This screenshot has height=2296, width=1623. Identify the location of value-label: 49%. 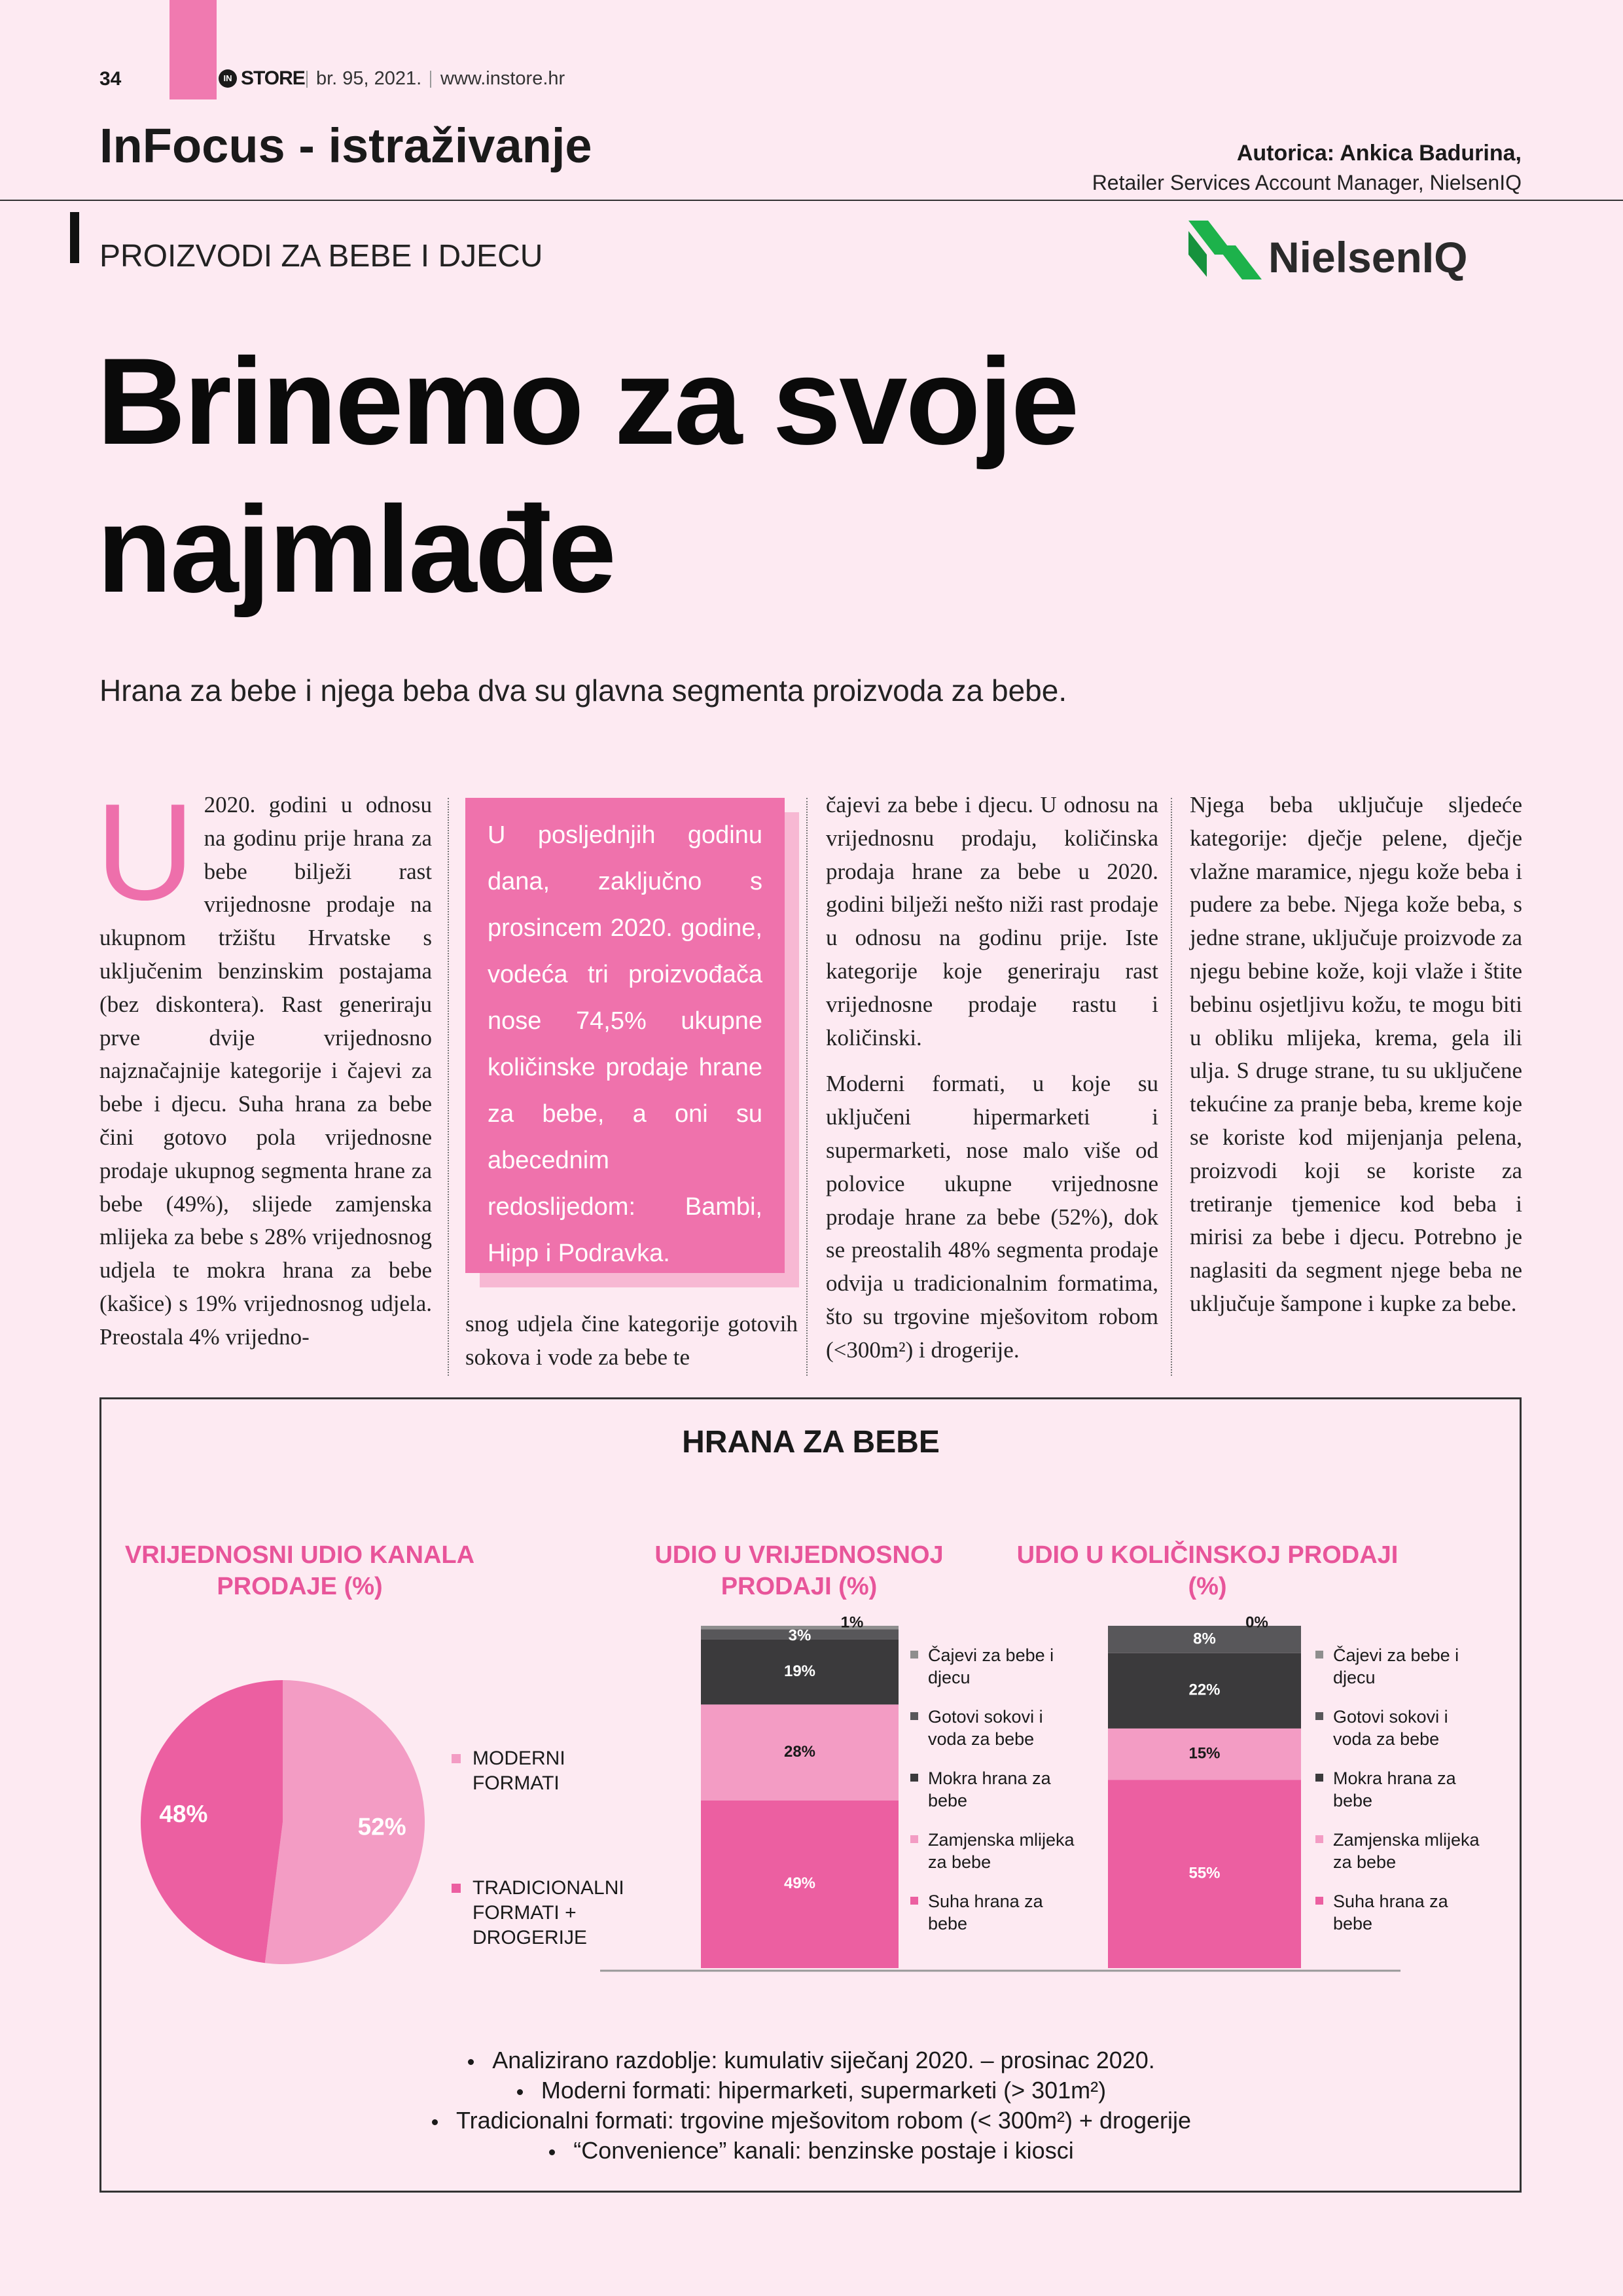
(799, 1883).